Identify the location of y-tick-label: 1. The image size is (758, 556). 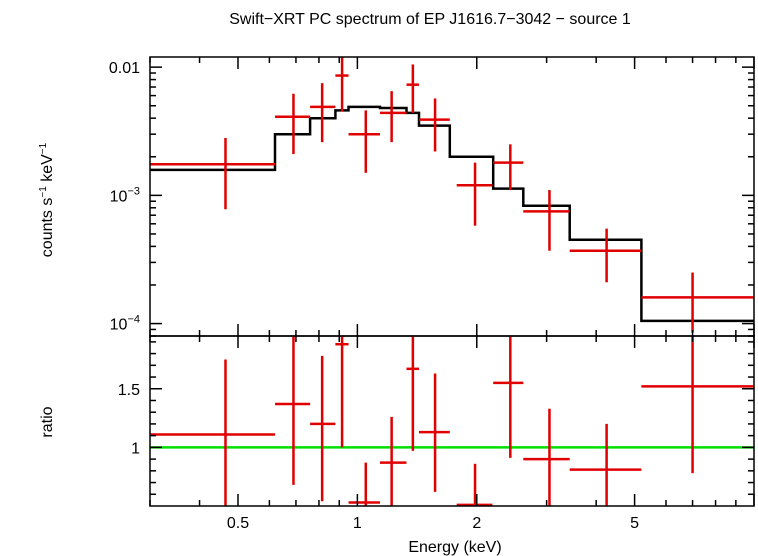
(135, 448).